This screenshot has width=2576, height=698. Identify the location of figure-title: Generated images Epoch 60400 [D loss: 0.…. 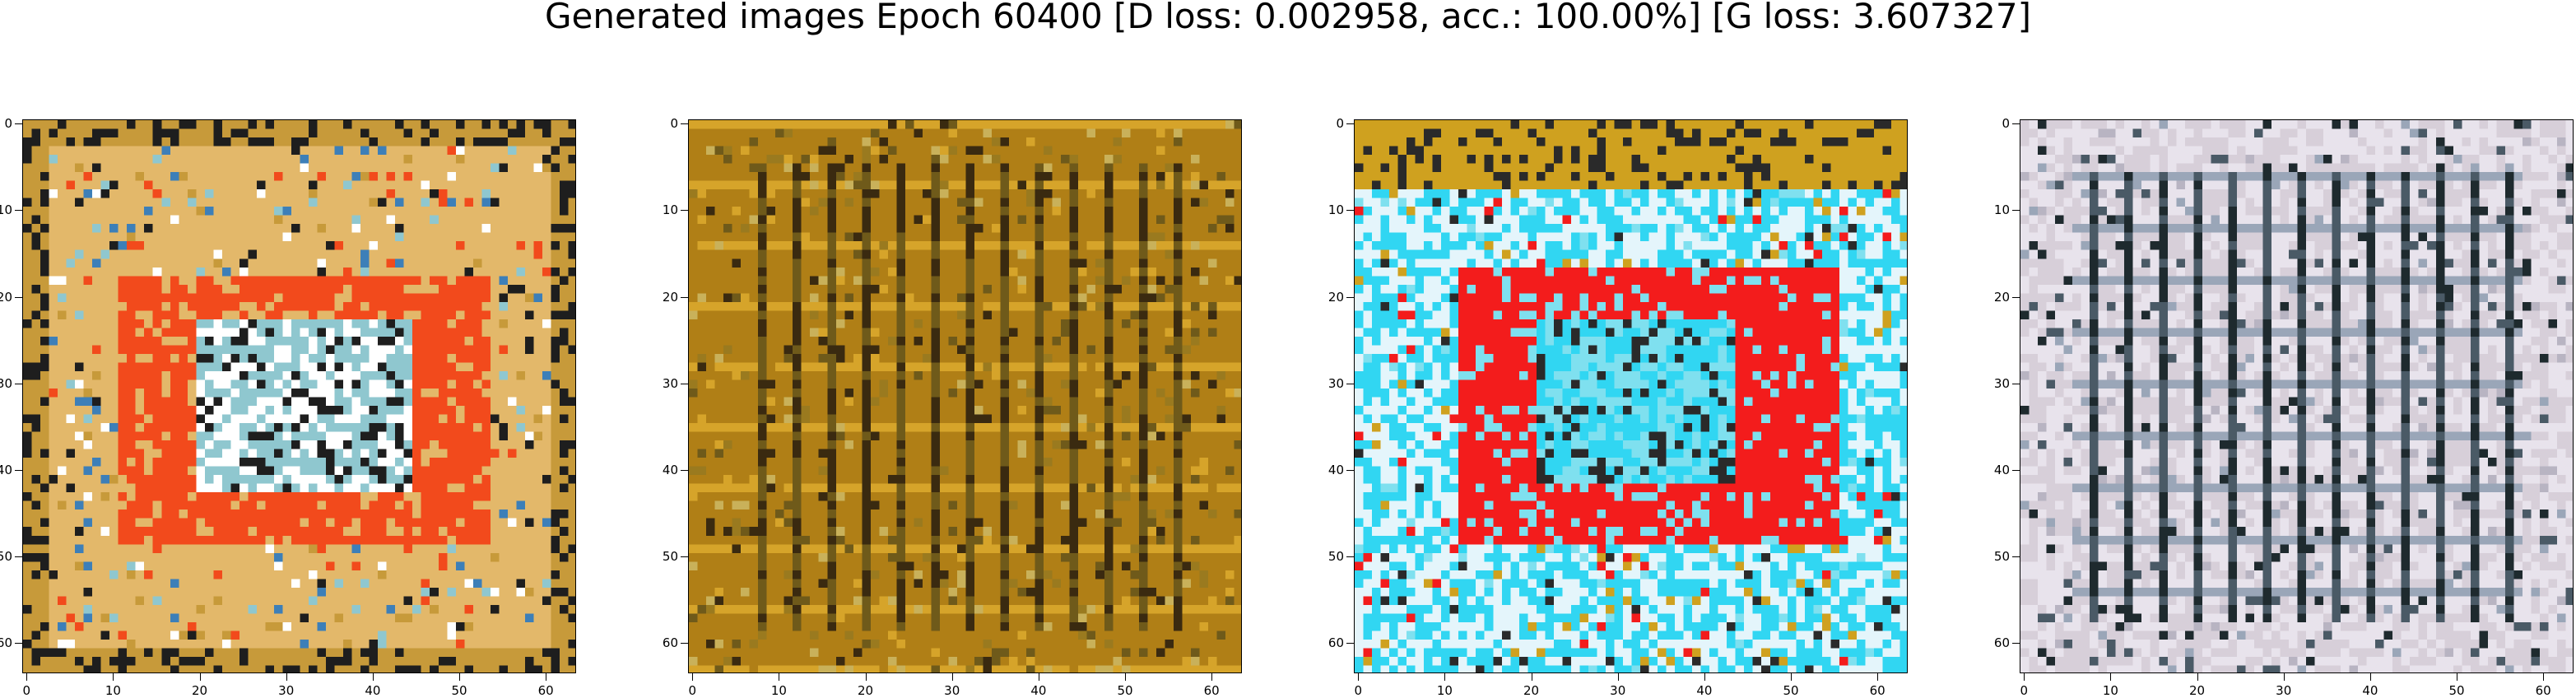
(1288, 18).